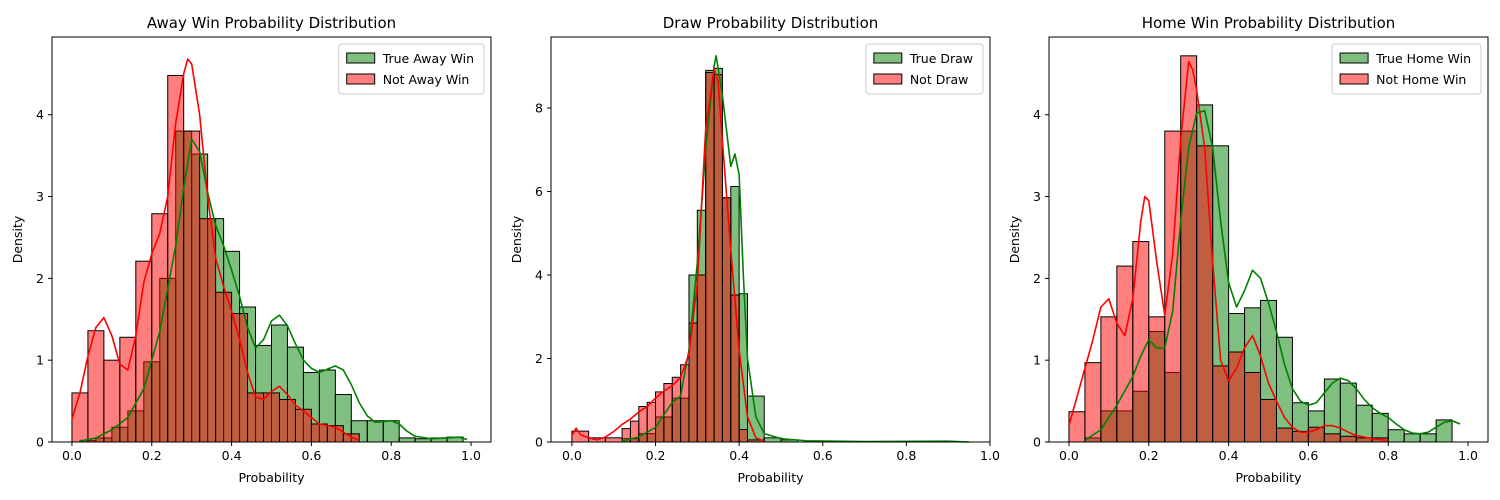 The width and height of the screenshot is (1500, 500). I want to click on y-tick-label-2-0: 0, so click(1037, 442).